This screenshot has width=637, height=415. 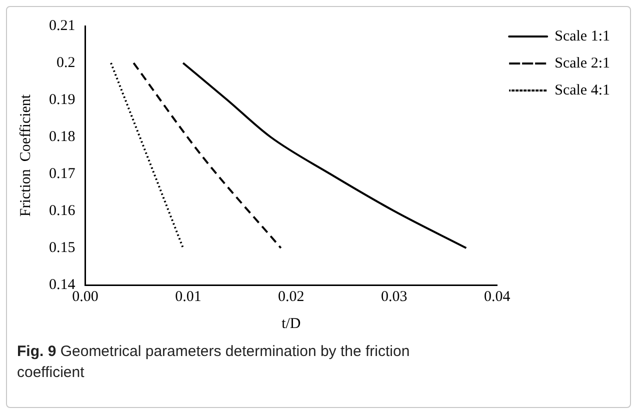 What do you see at coordinates (62, 210) in the screenshot?
I see `y-tick-label: 0.16` at bounding box center [62, 210].